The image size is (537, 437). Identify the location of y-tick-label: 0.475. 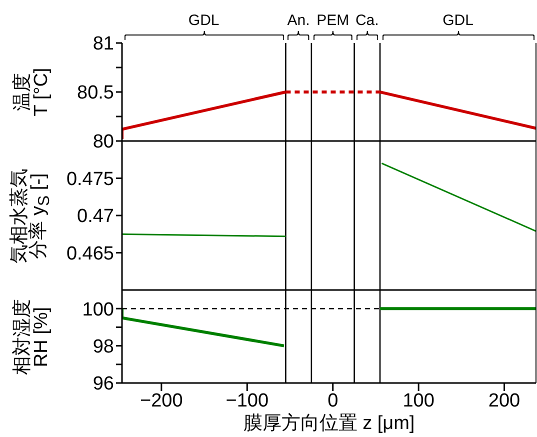
(90, 179).